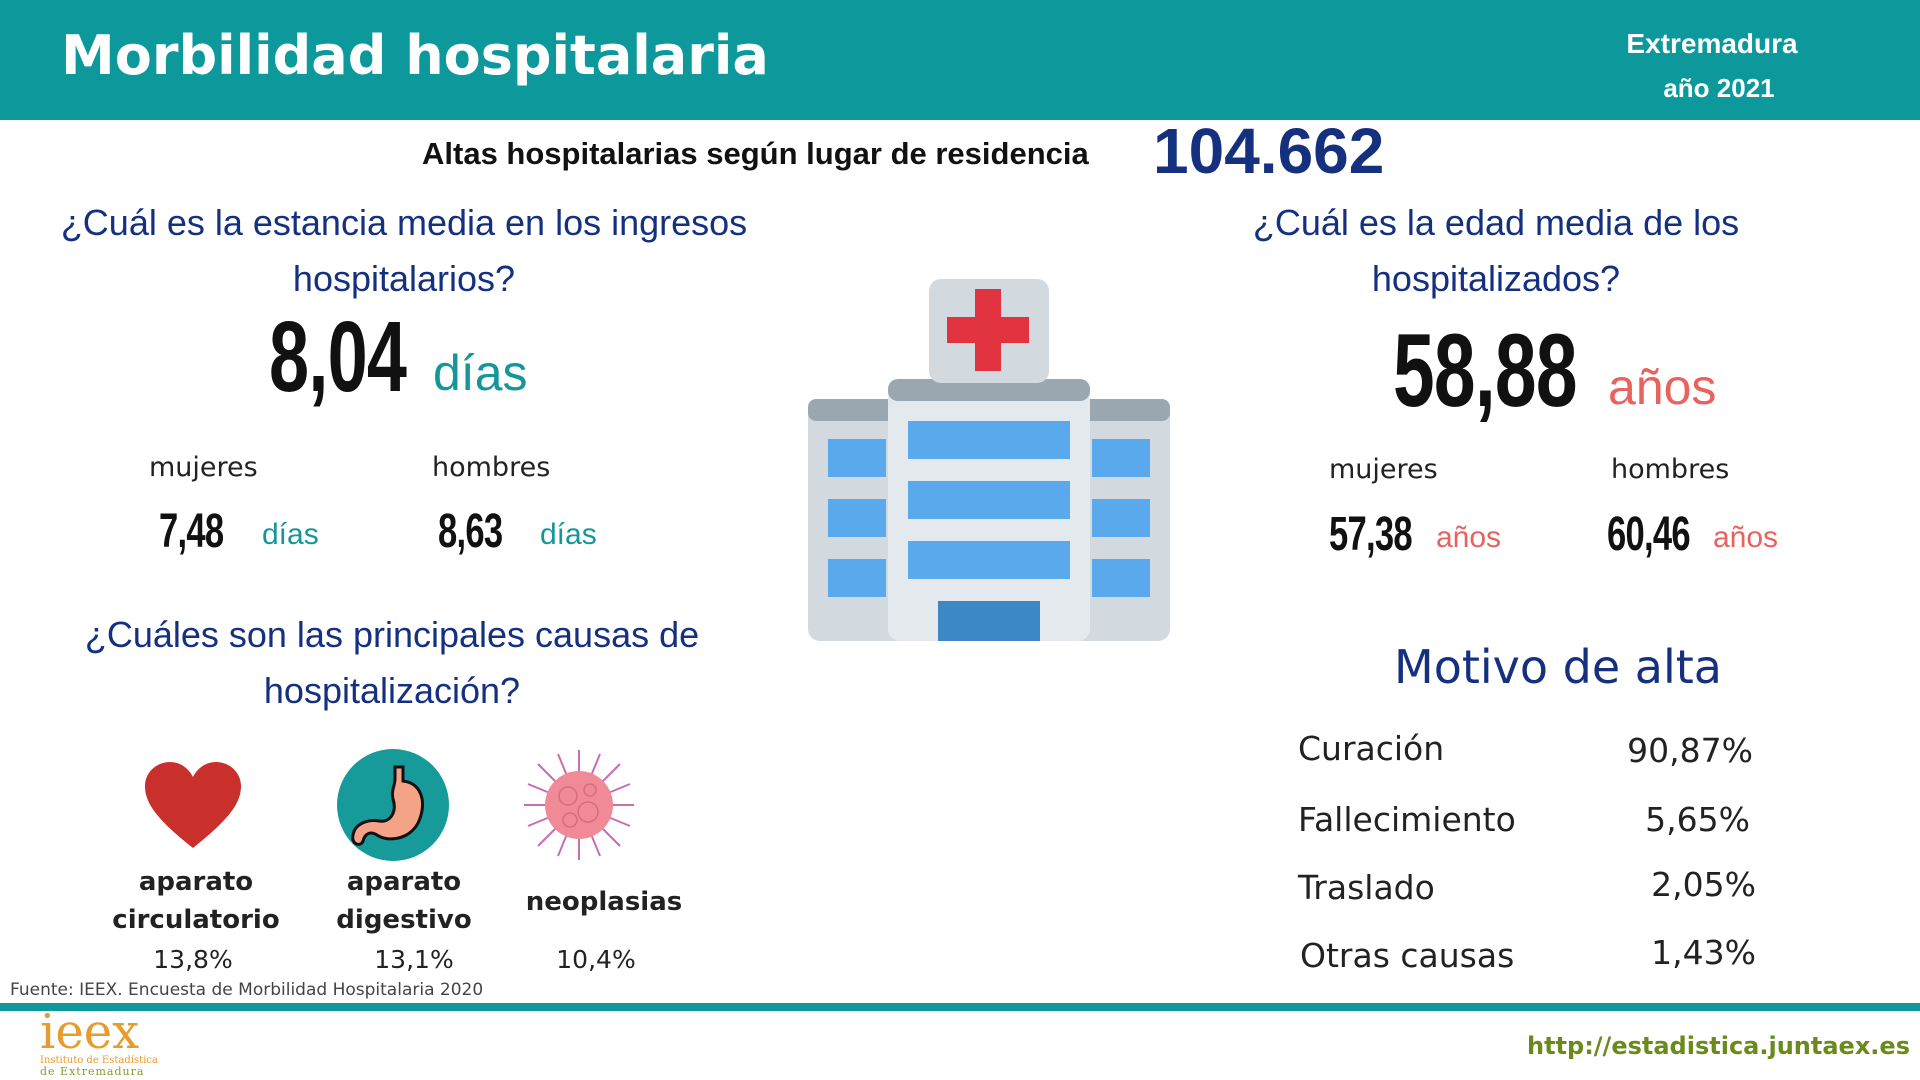 The width and height of the screenshot is (1920, 1080). What do you see at coordinates (1703, 884) in the screenshot?
I see `motivo-value-traslado: 2,05%` at bounding box center [1703, 884].